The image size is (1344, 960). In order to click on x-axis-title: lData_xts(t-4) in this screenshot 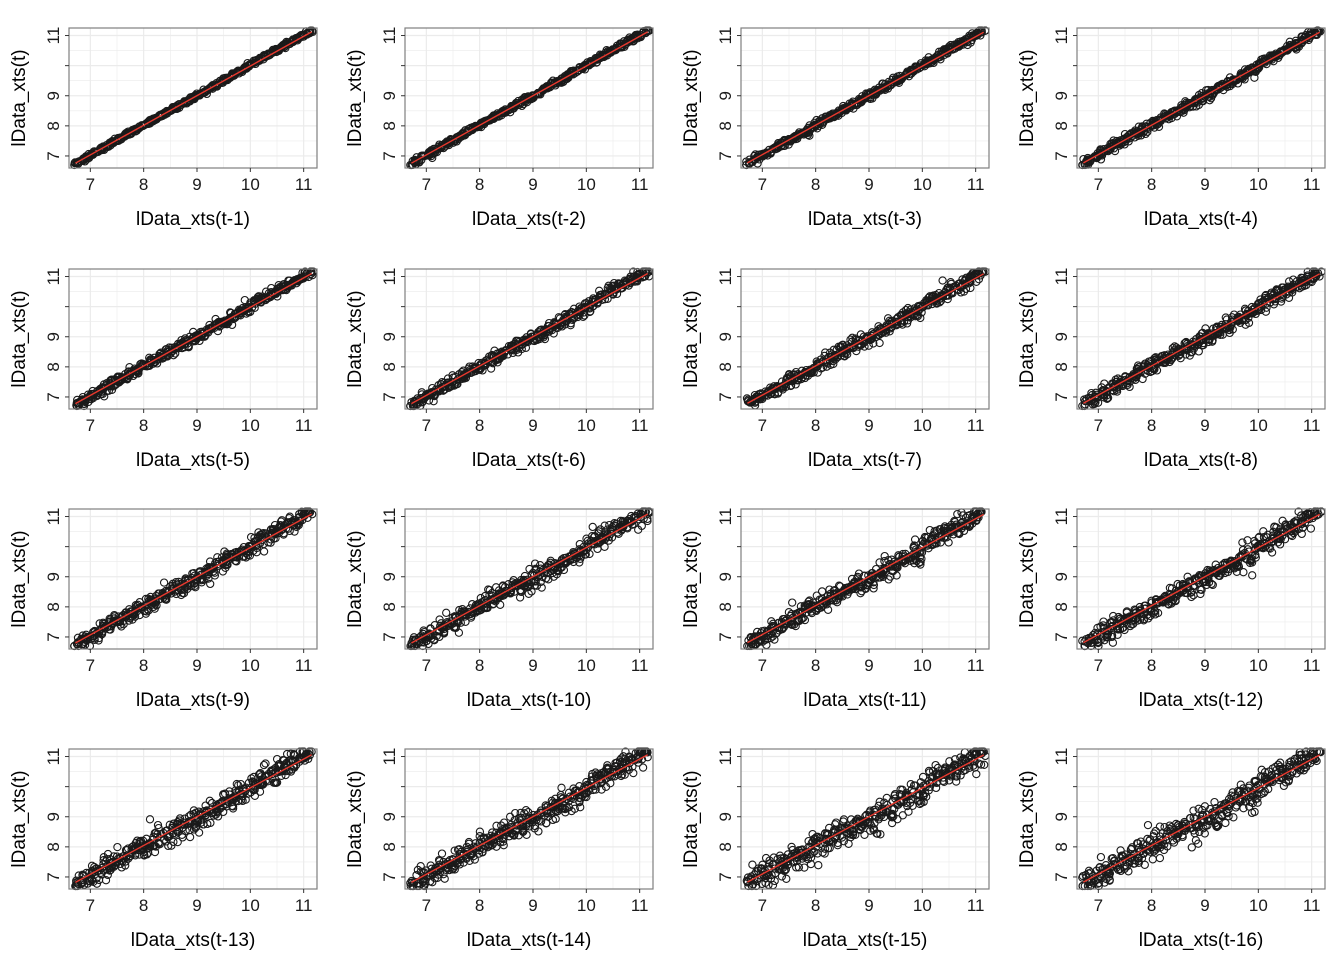, I will do `click(1201, 219)`.